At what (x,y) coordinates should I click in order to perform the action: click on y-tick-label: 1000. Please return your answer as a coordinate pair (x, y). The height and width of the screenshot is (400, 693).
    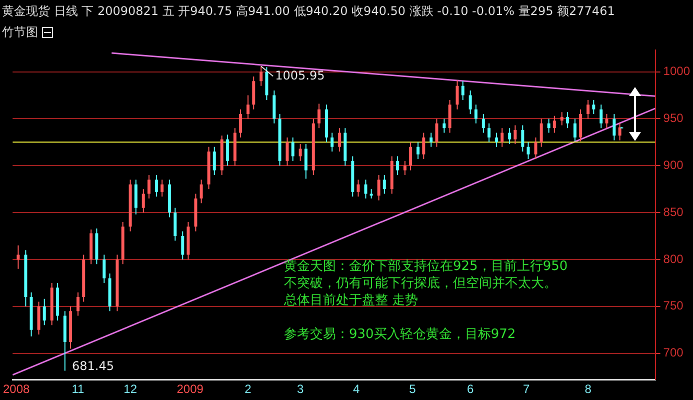
    Looking at the image, I should click on (676, 71).